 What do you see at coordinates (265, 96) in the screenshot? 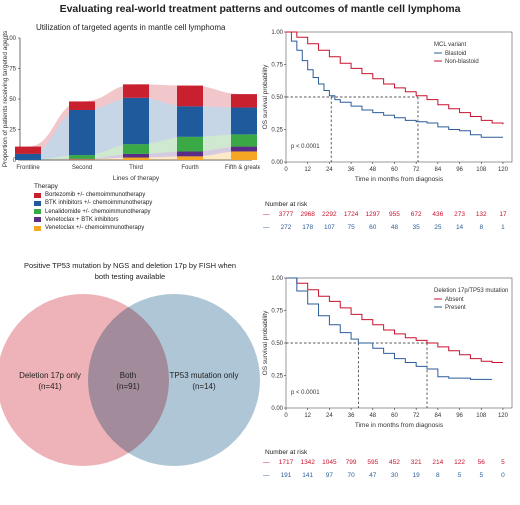
I see `y-axis-label: OS survival probability` at bounding box center [265, 96].